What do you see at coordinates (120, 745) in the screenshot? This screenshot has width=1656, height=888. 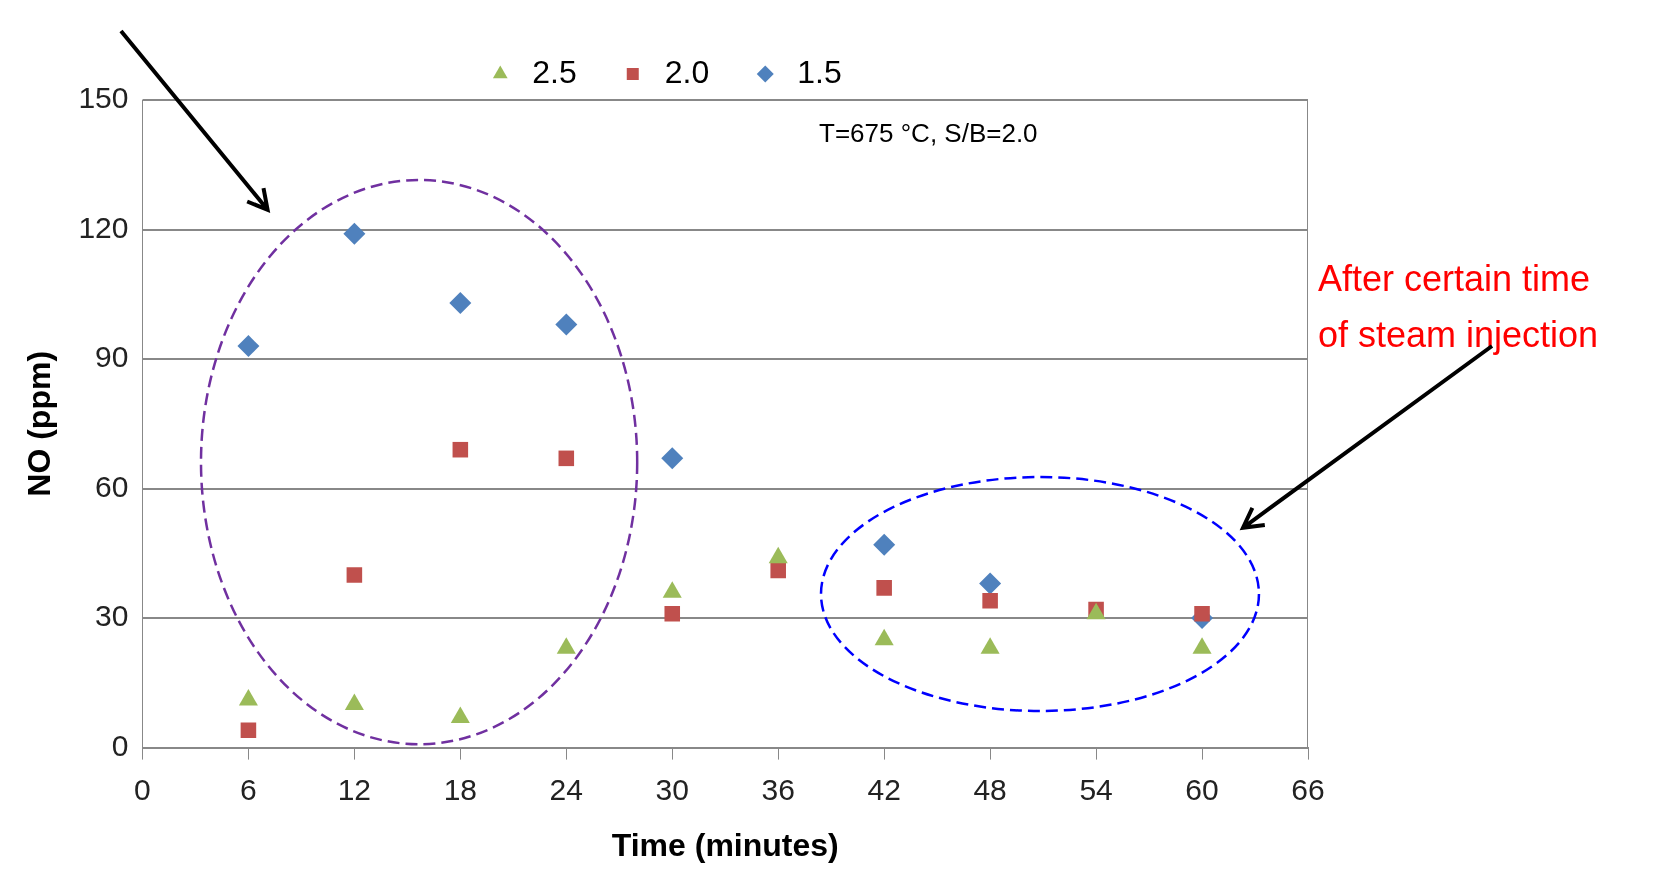 I see `y-tick-label: 0` at bounding box center [120, 745].